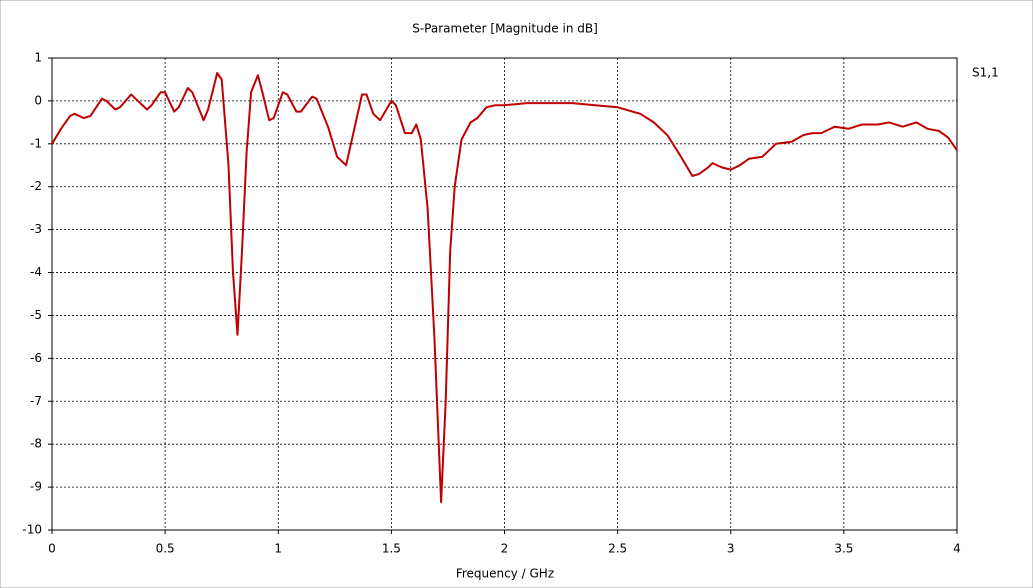  I want to click on x-tick-label: 3.5, so click(843, 549).